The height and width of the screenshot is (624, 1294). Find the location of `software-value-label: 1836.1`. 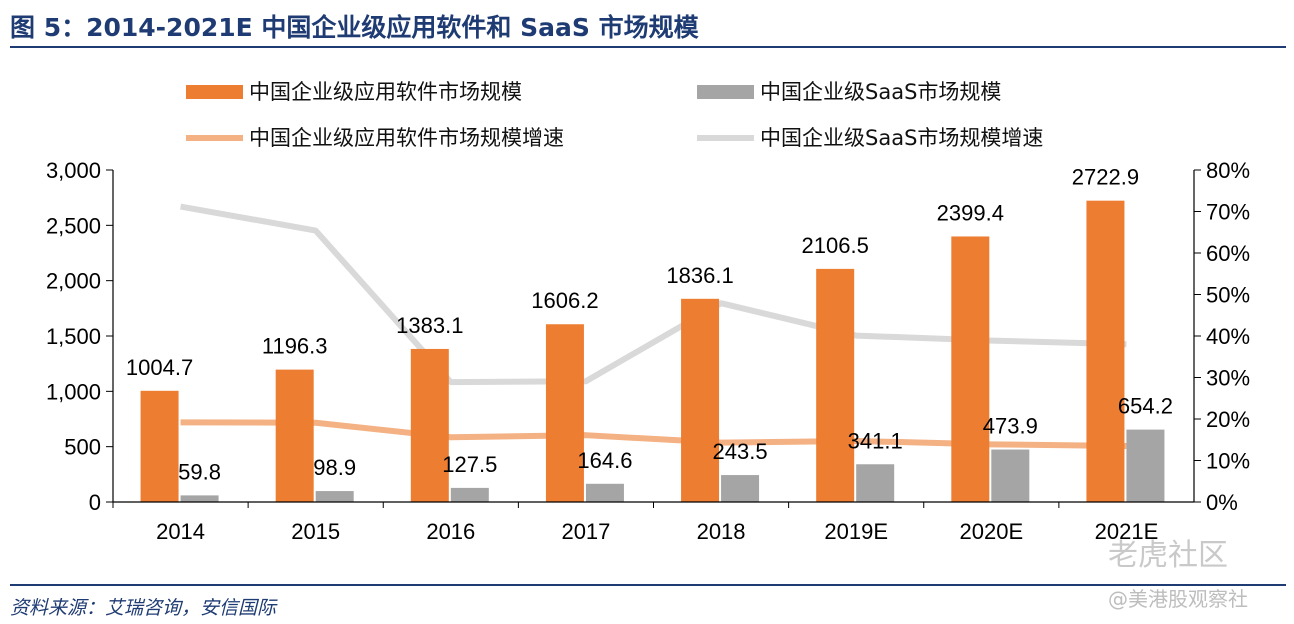

software-value-label: 1836.1 is located at coordinates (699, 275).